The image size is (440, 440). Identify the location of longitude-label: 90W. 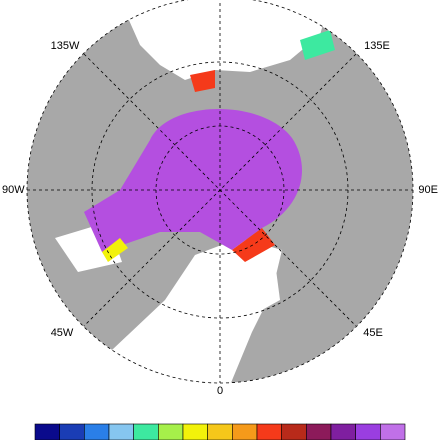
(13, 190).